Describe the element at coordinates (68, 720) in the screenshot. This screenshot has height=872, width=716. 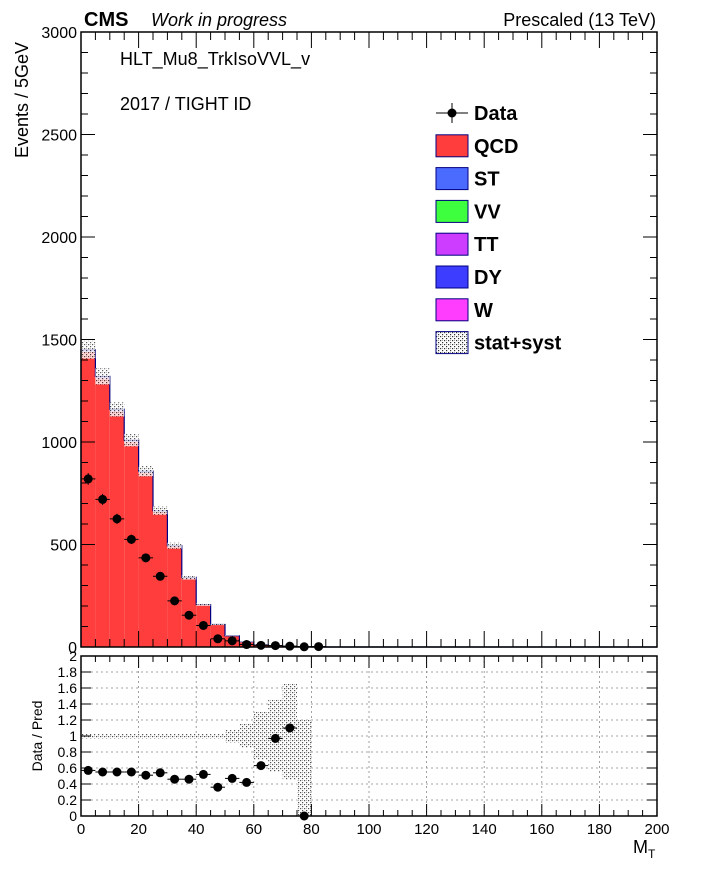
I see `ratio-y-tick-label-6: 1.2` at that location.